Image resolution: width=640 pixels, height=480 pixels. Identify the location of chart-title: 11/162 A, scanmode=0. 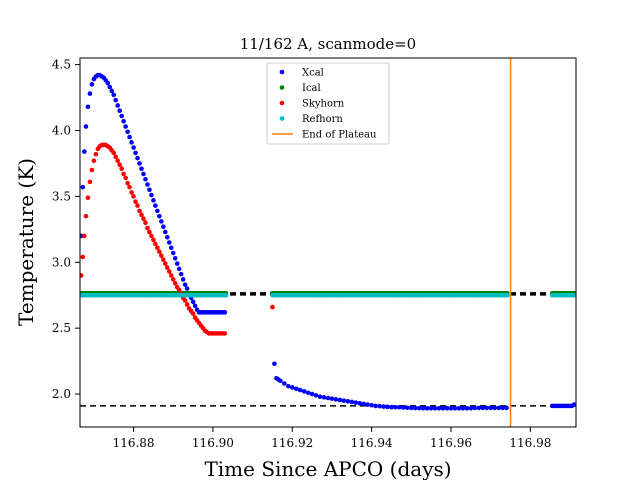
(328, 44).